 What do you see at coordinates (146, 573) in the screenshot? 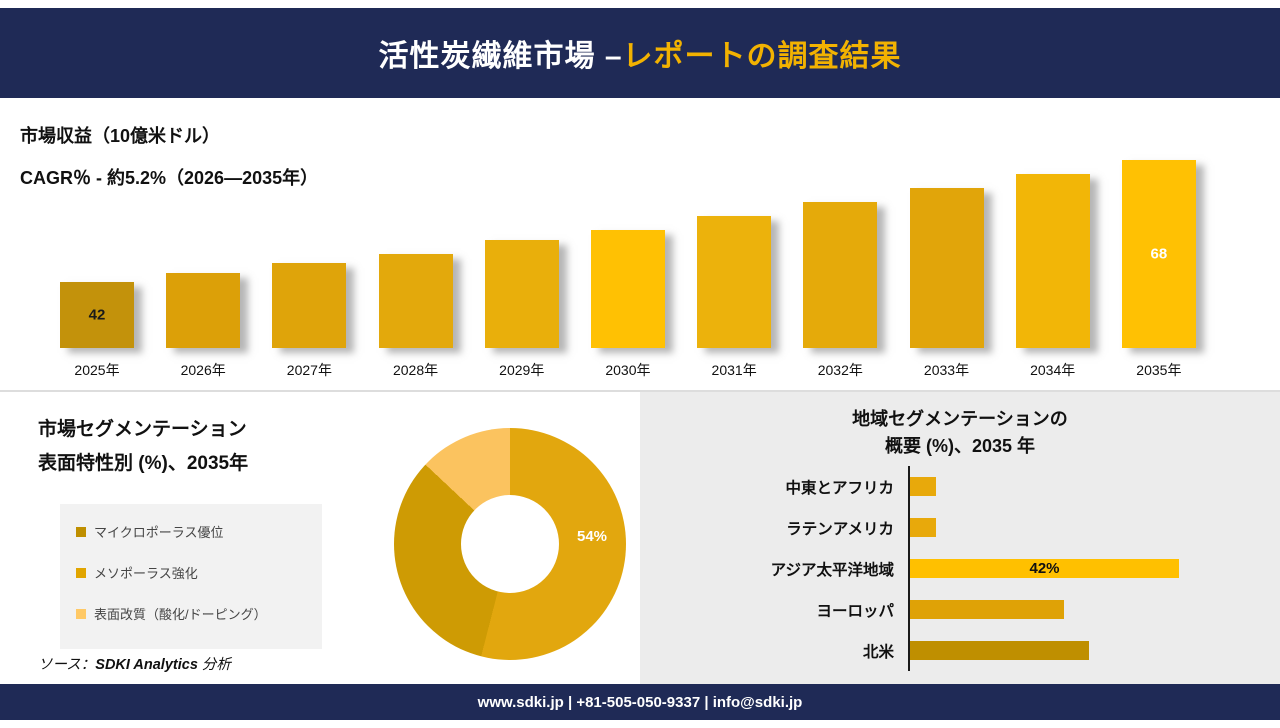
I see `legend-label: メソポーラス強化` at bounding box center [146, 573].